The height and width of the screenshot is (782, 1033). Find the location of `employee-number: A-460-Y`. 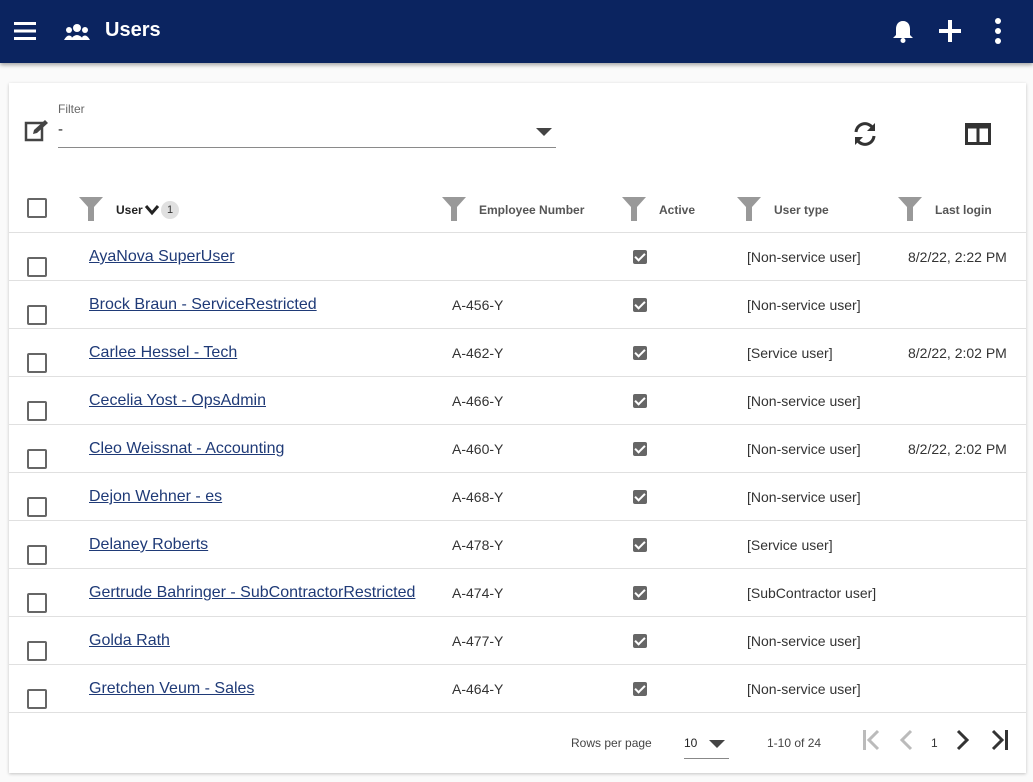

employee-number: A-460-Y is located at coordinates (478, 449).